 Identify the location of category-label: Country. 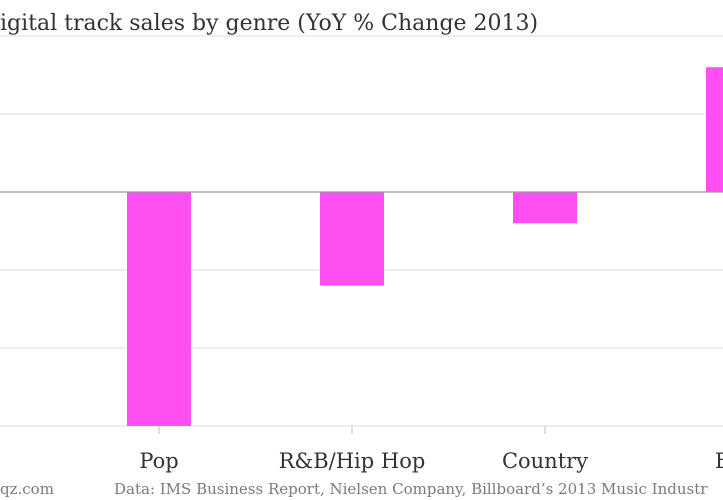
(545, 461).